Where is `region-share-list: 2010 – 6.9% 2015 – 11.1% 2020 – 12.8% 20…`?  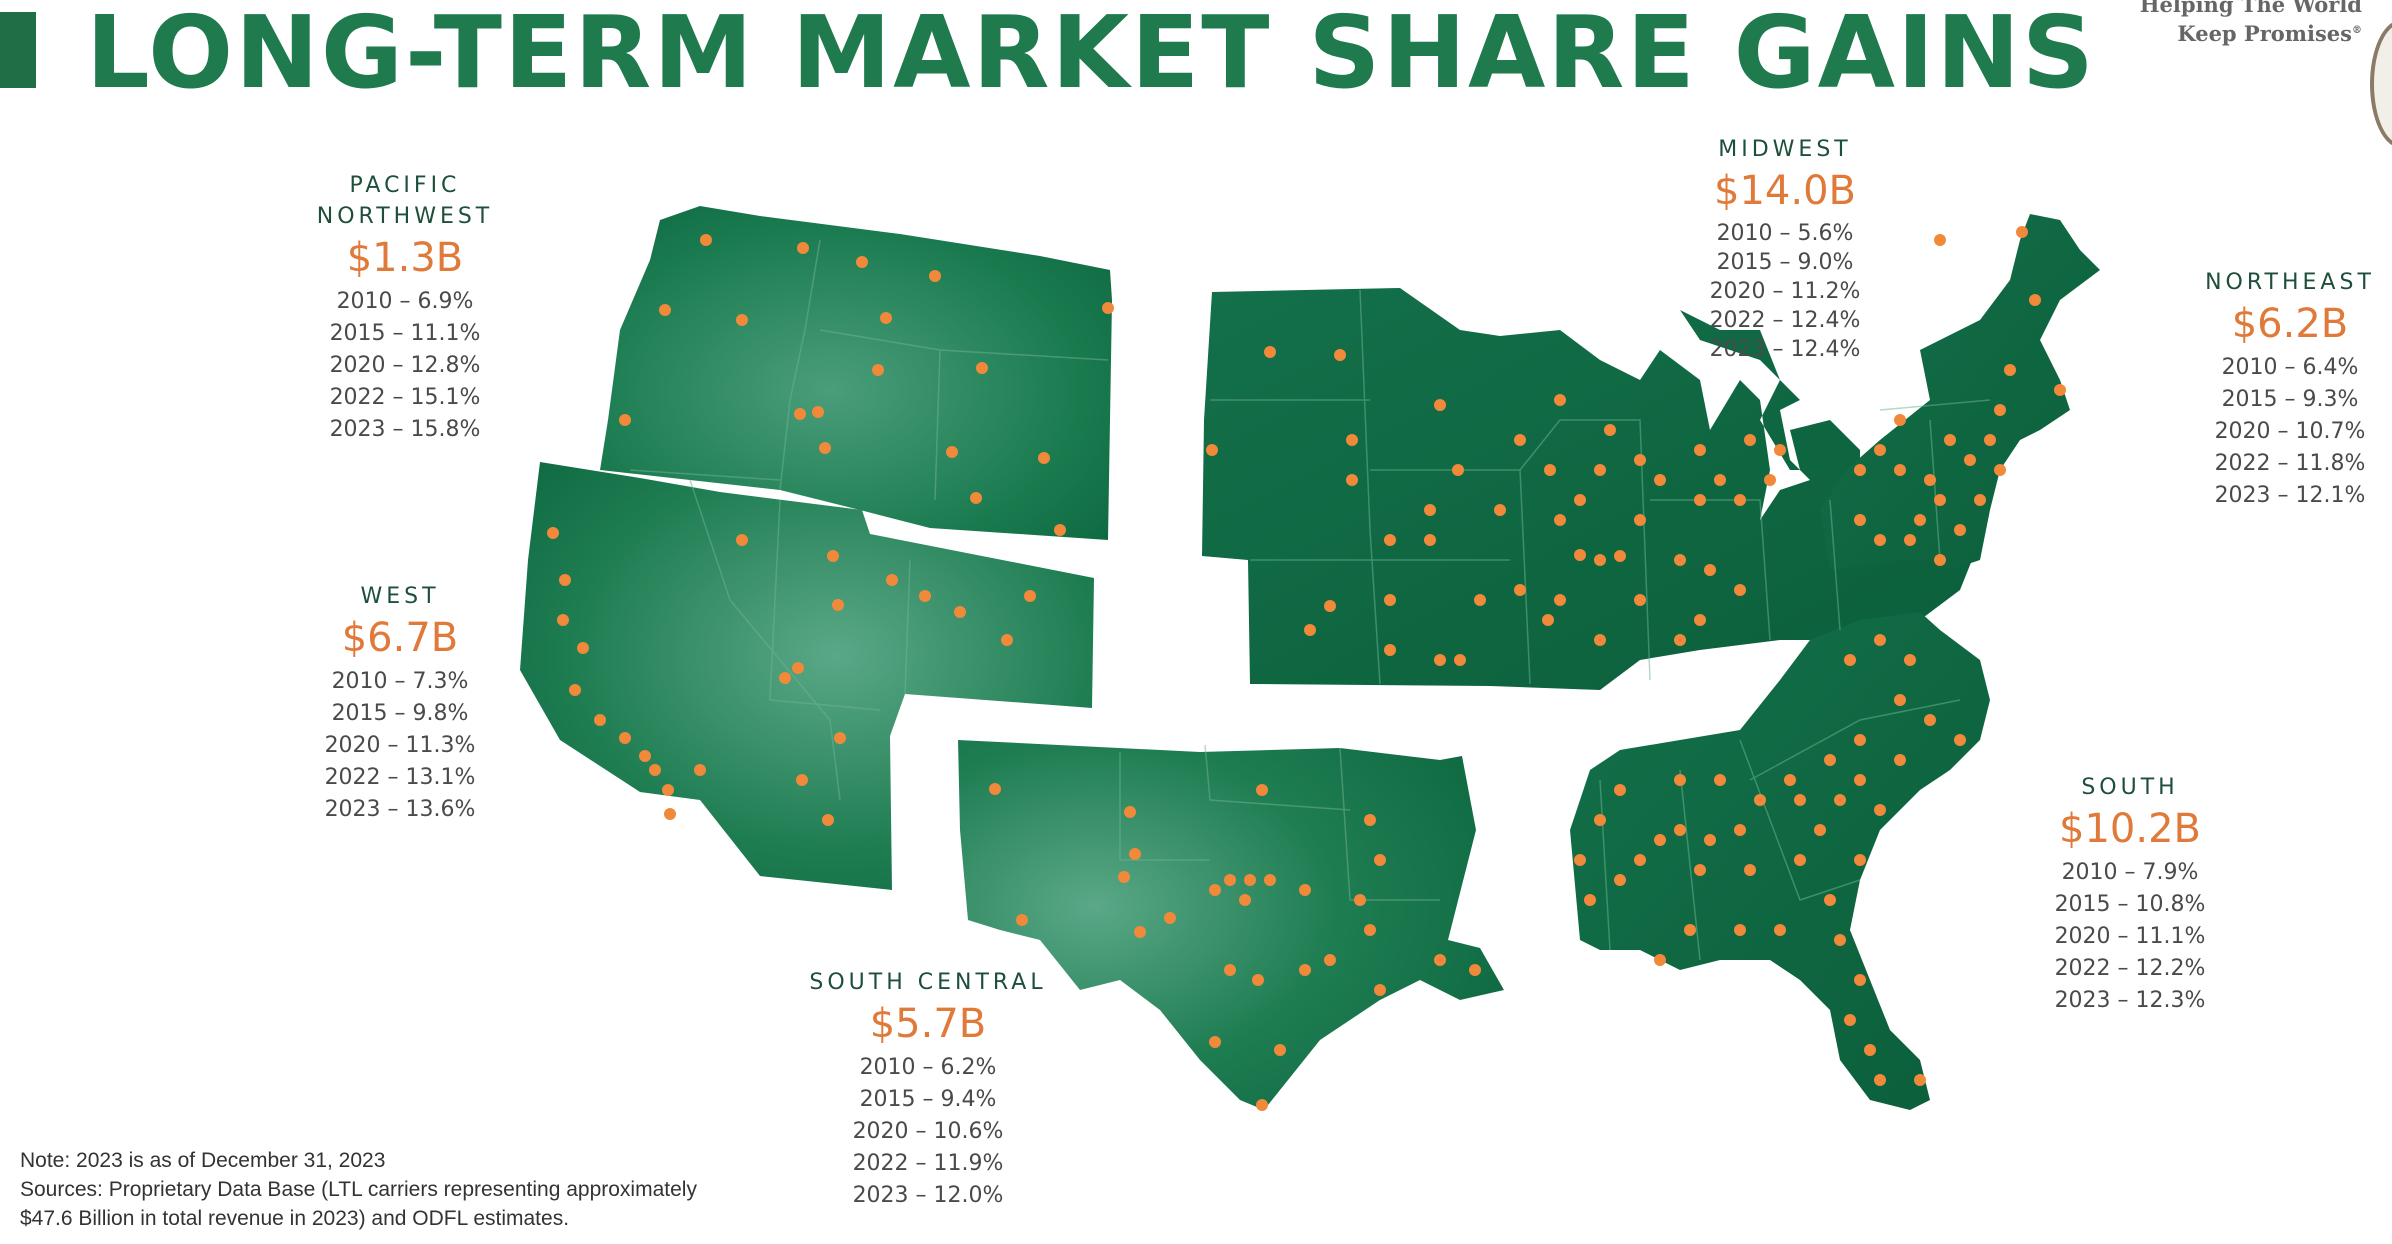
region-share-list: 2010 – 6.9% 2015 – 11.1% 2020 – 12.8% 20… is located at coordinates (405, 366).